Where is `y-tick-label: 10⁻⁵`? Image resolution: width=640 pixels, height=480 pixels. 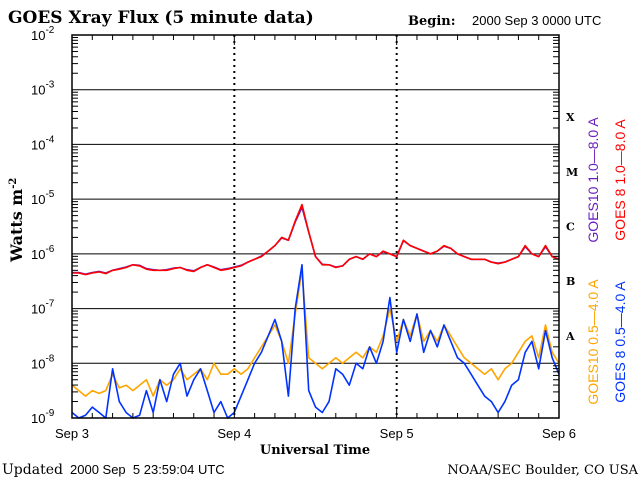 y-tick-label: 10⁻⁵ is located at coordinates (43, 198).